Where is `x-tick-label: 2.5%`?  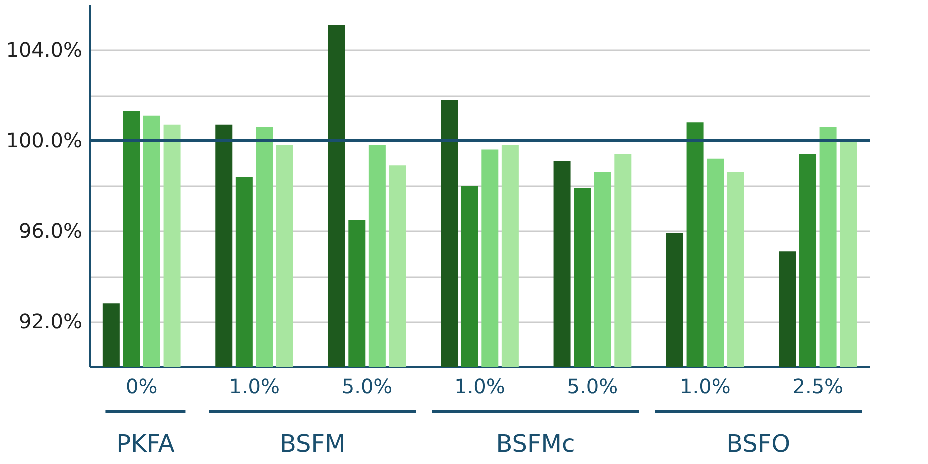
x-tick-label: 2.5% is located at coordinates (818, 386).